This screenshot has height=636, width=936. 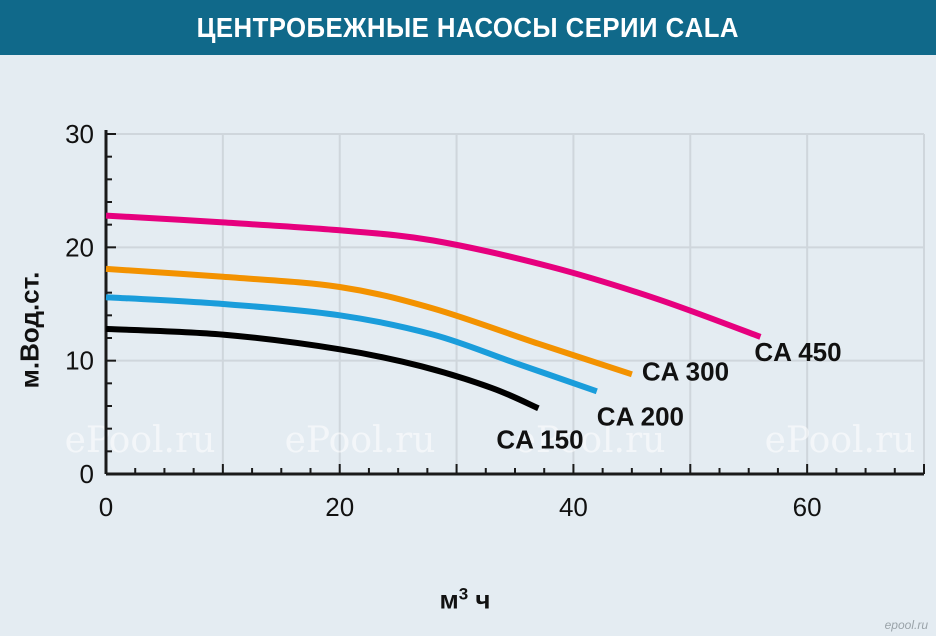 I want to click on series-label-ca-450: CA 450, so click(x=797, y=352).